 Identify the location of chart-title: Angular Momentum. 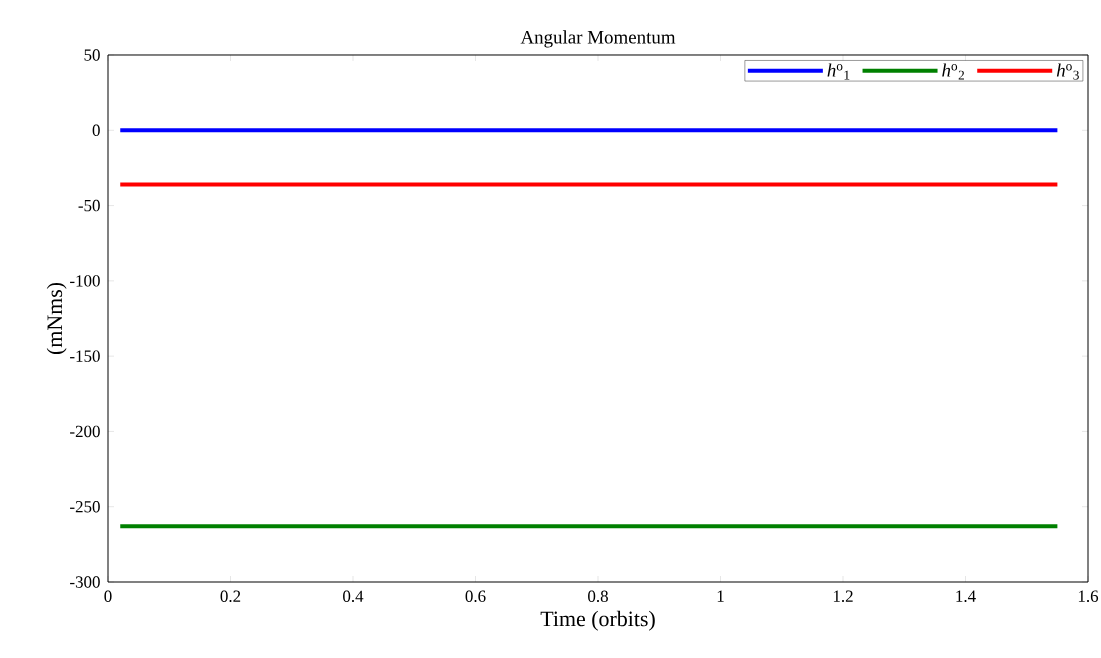
(598, 39).